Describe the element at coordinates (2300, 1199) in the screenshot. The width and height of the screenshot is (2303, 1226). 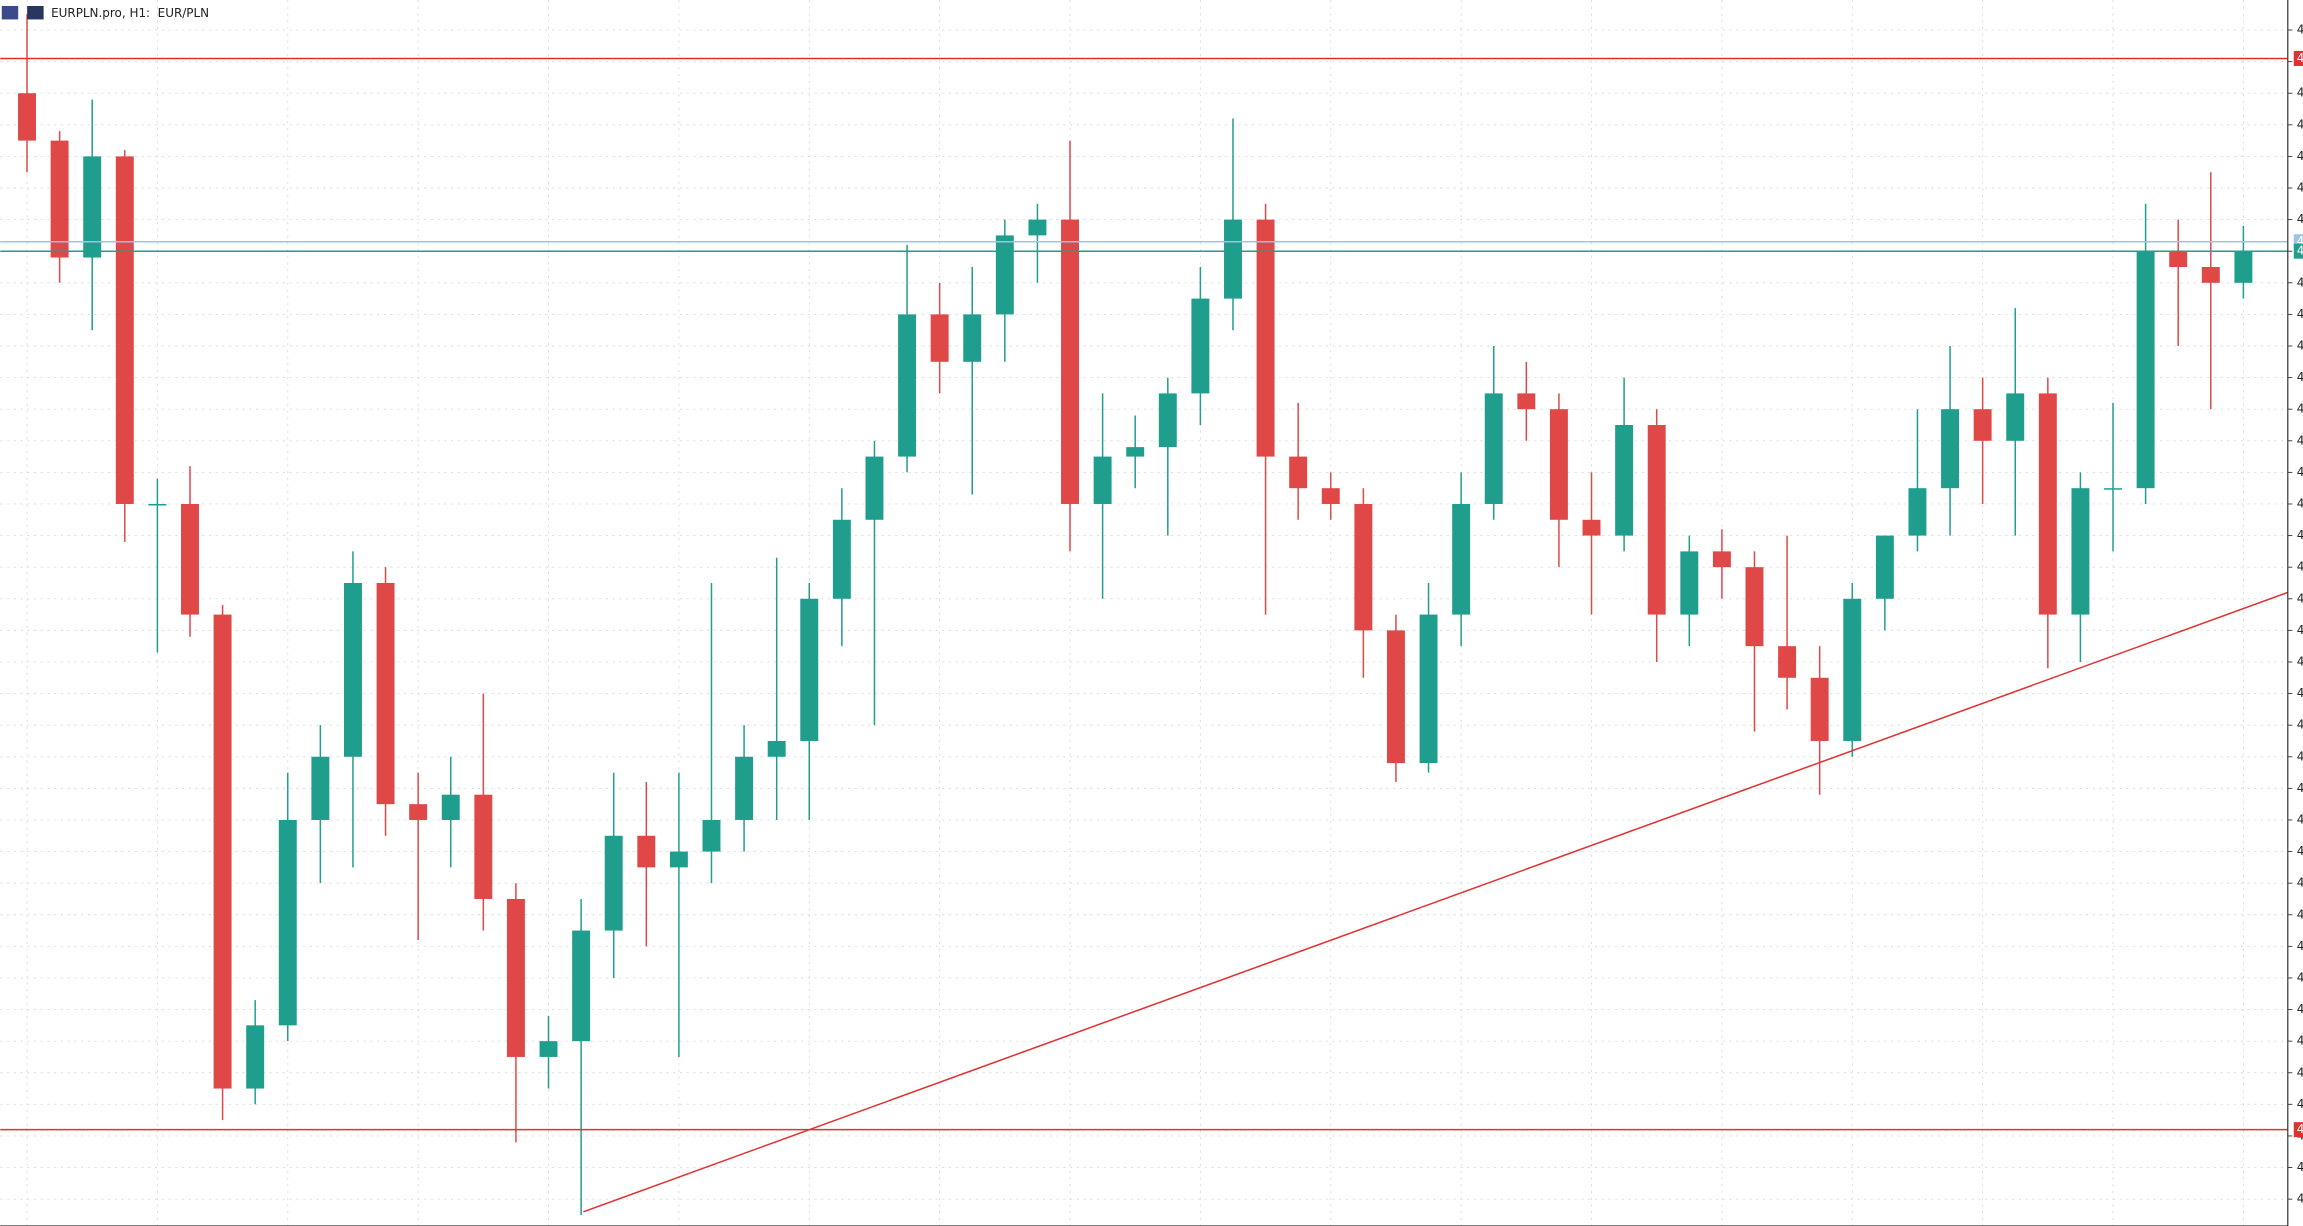
I see `y-tick-label: 4.1940` at that location.